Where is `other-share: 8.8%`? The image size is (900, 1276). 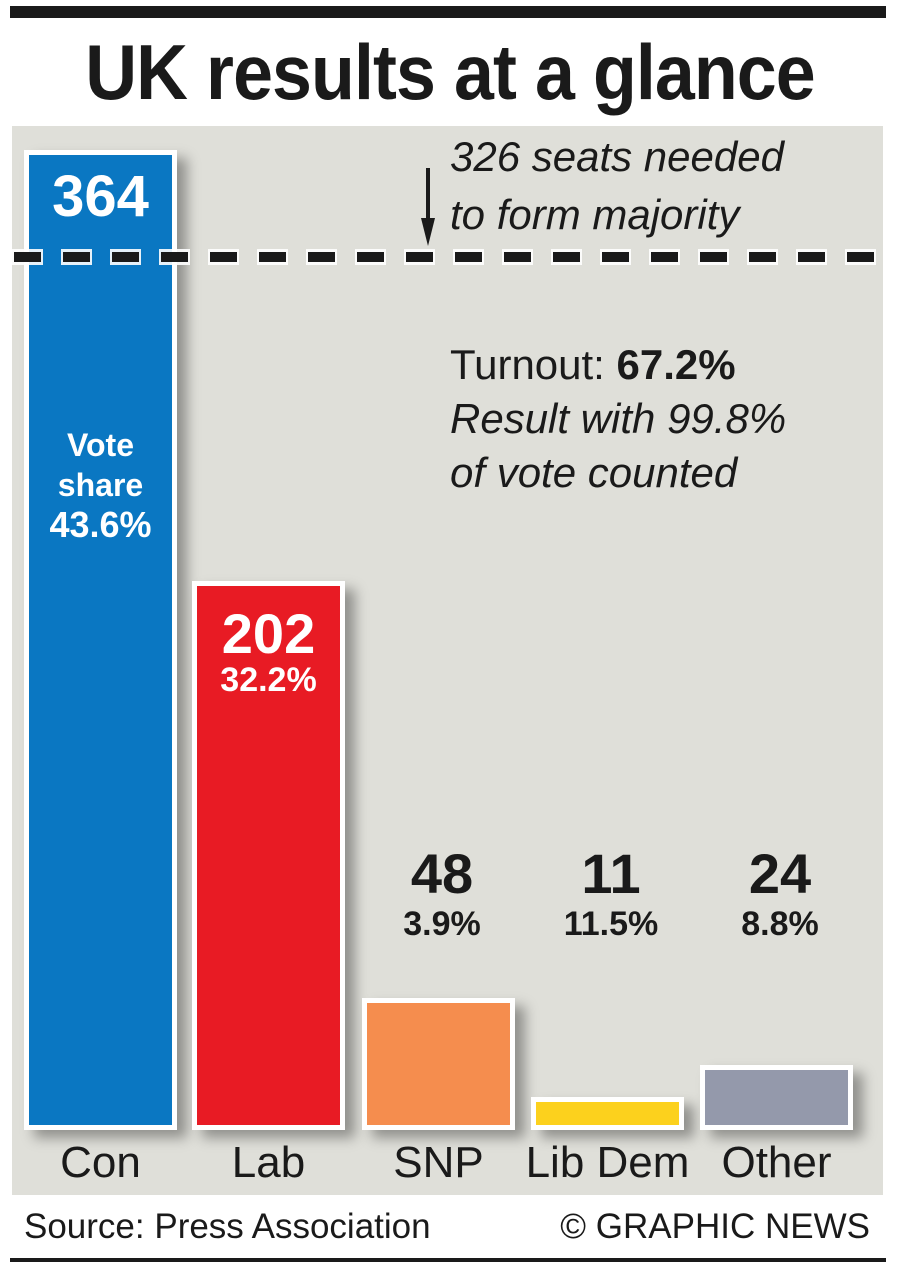
other-share: 8.8% is located at coordinates (780, 924).